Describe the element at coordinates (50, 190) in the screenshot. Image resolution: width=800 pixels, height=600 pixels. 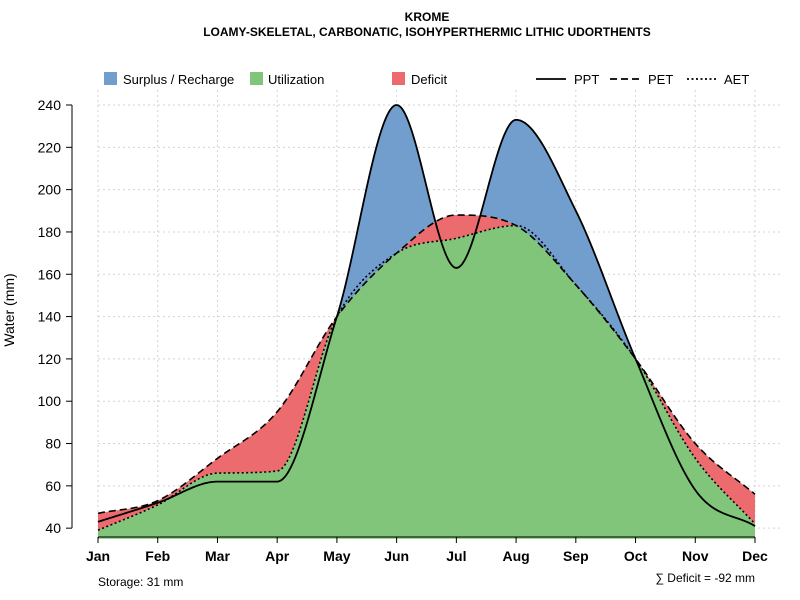
I see `y-tick-label: 200` at that location.